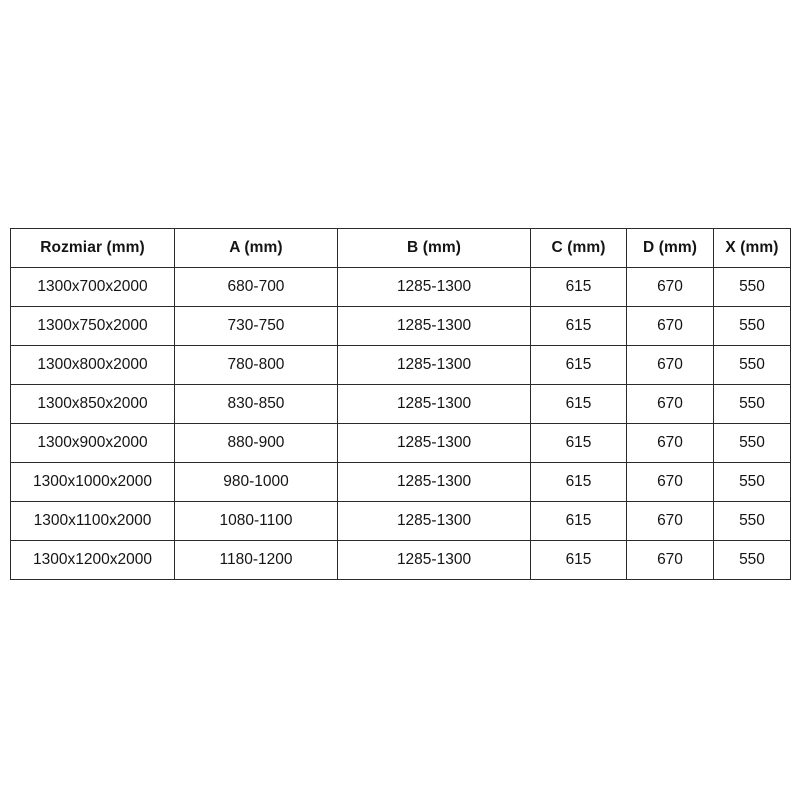 The height and width of the screenshot is (800, 800). Describe the element at coordinates (256, 404) in the screenshot. I see `cell-a: 830-850` at that location.